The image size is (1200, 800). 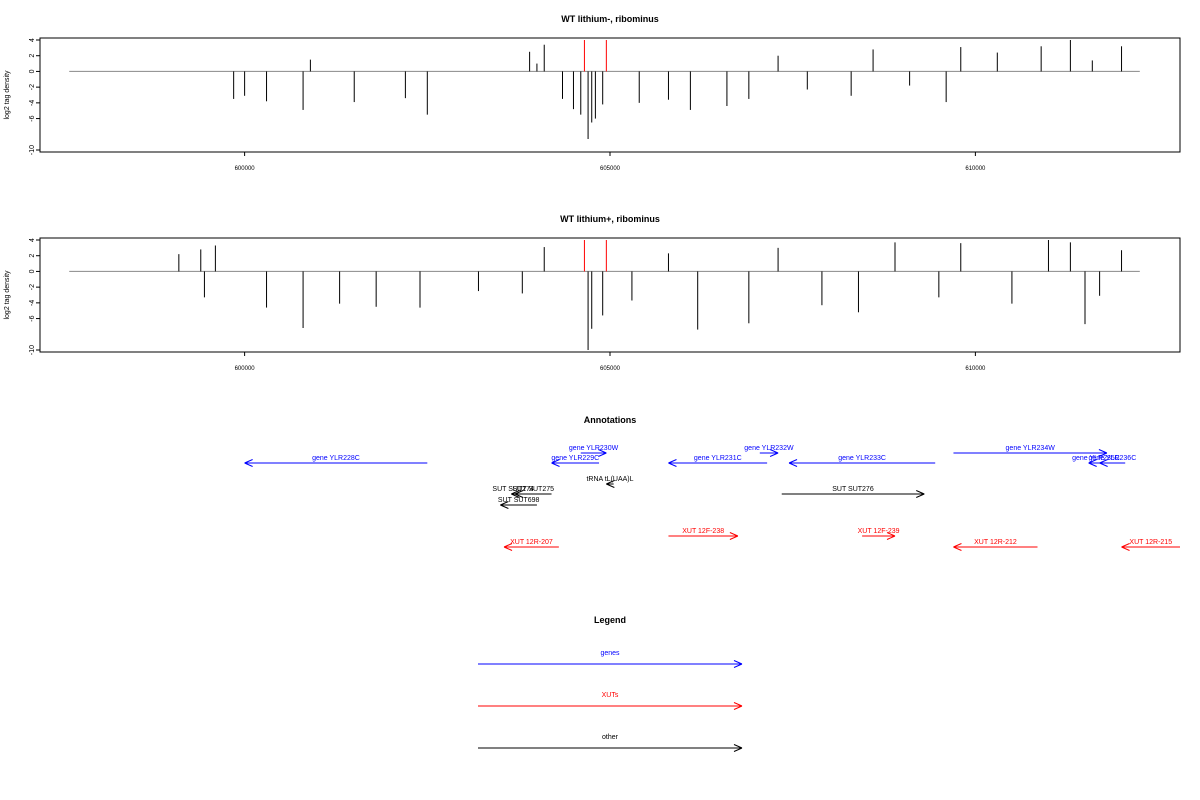 What do you see at coordinates (575, 458) in the screenshot?
I see `feature-label: gene YLR229C` at bounding box center [575, 458].